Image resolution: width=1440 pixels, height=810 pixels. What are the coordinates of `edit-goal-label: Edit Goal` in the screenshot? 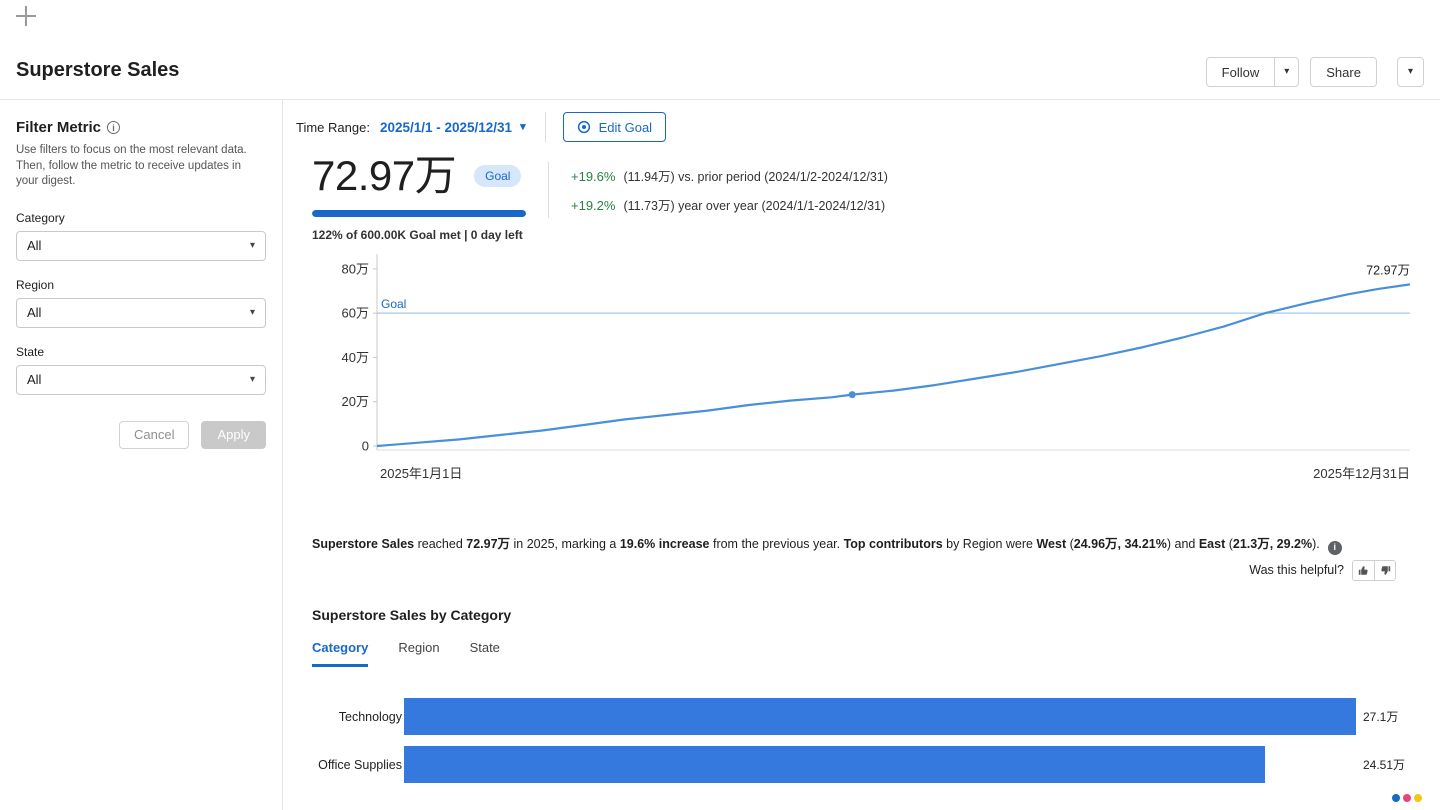 It's located at (625, 127).